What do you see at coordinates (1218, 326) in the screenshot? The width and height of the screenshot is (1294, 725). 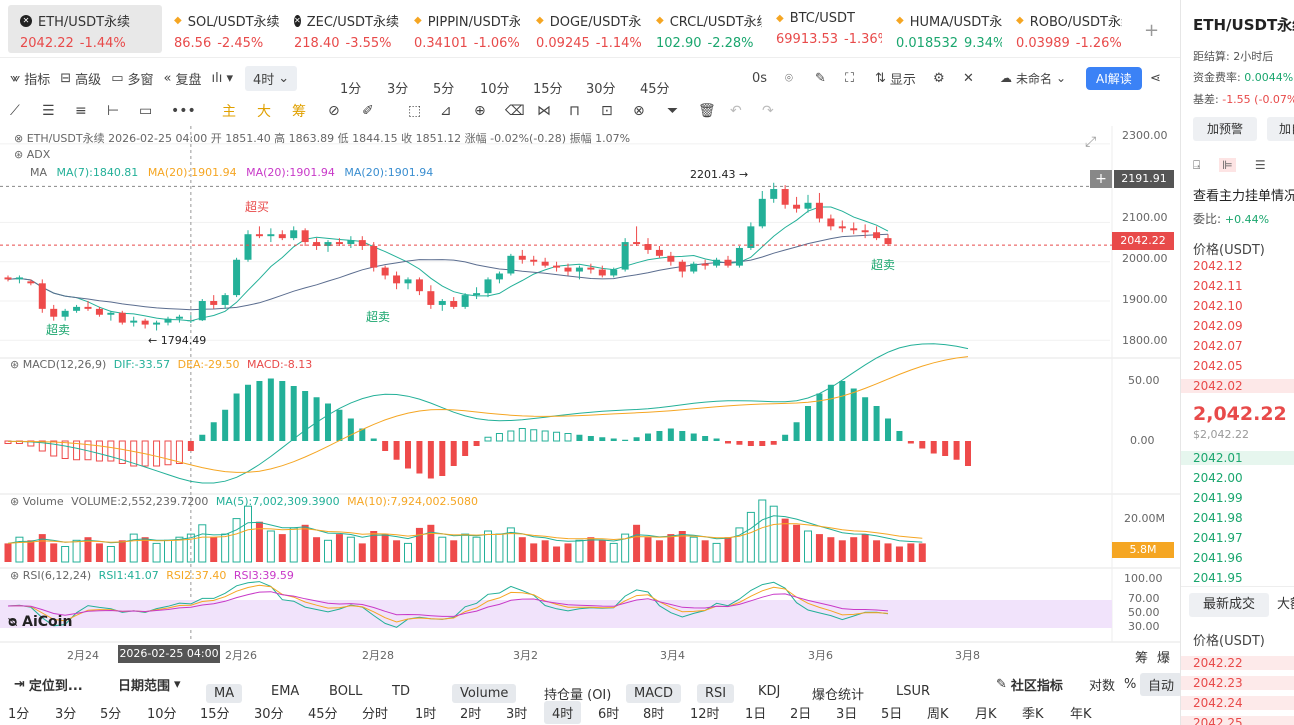 I see `ask-price: 2042.09` at bounding box center [1218, 326].